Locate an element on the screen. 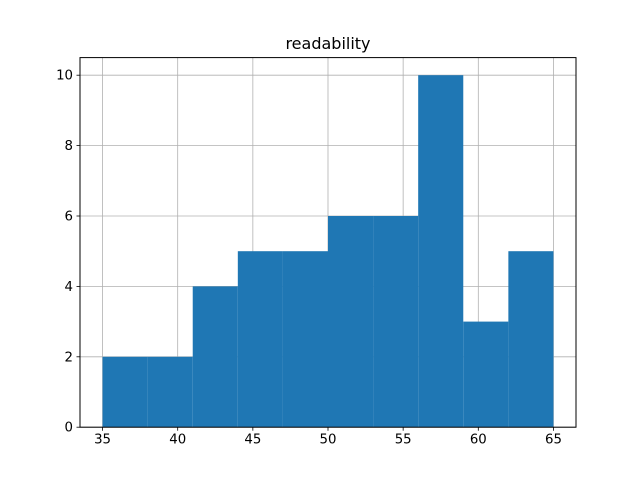  y-tick-label: 10 is located at coordinates (64, 76).